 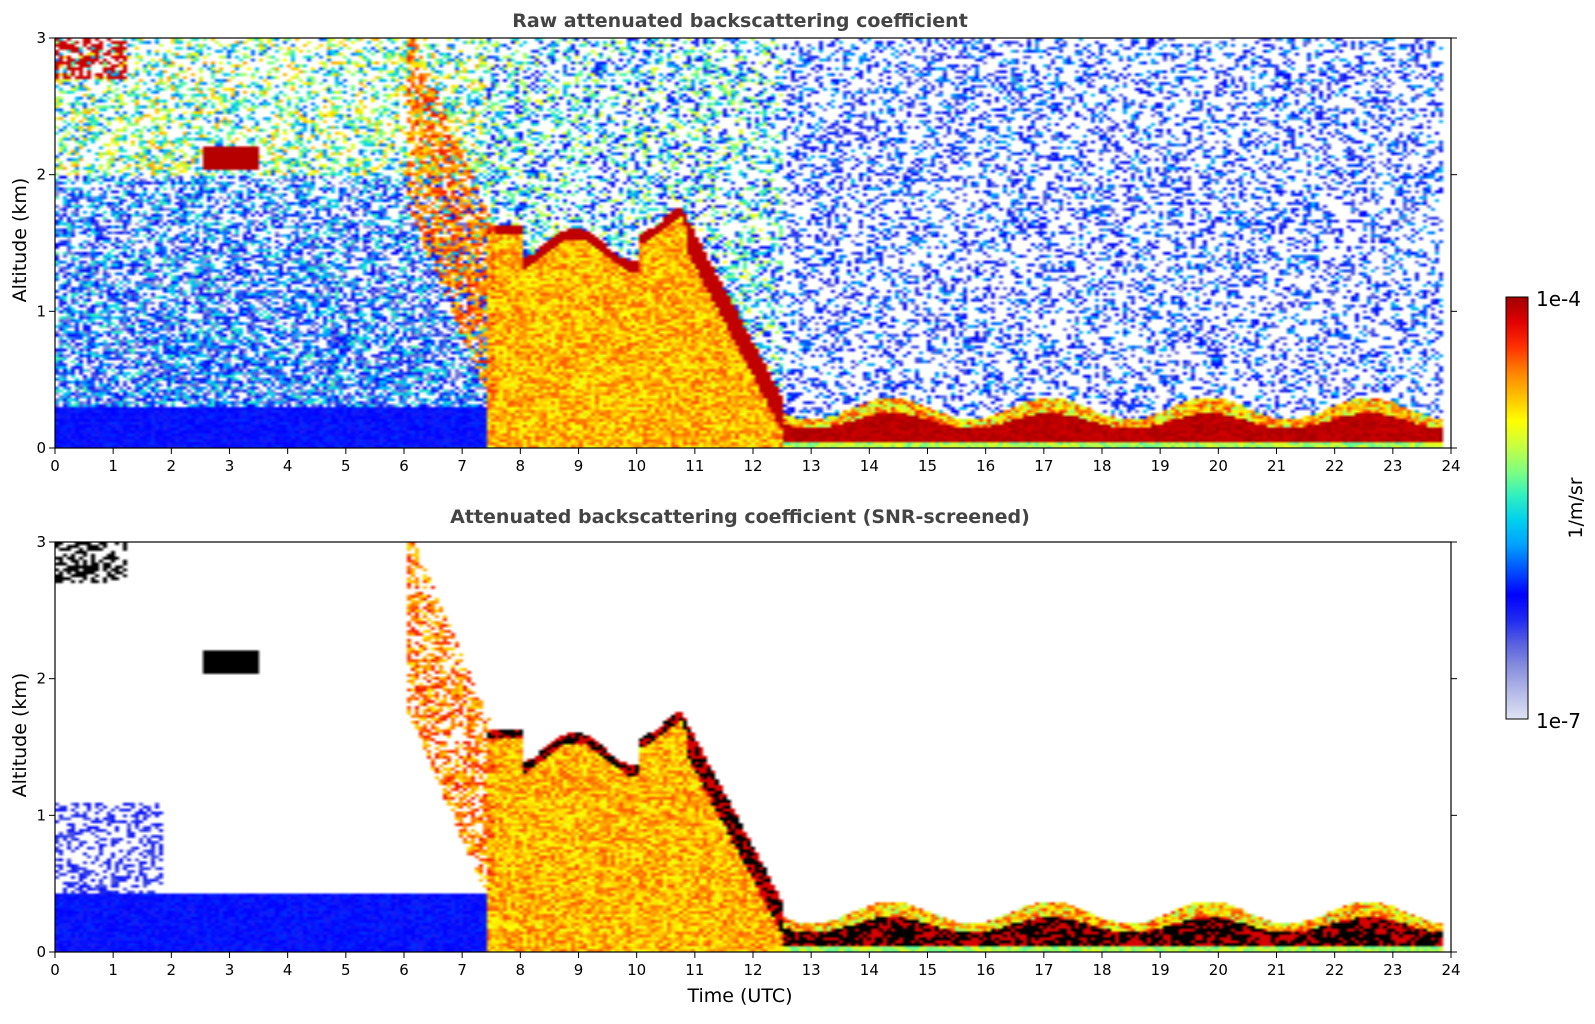 What do you see at coordinates (462, 970) in the screenshot?
I see `bottom-x-tick-label: 7` at bounding box center [462, 970].